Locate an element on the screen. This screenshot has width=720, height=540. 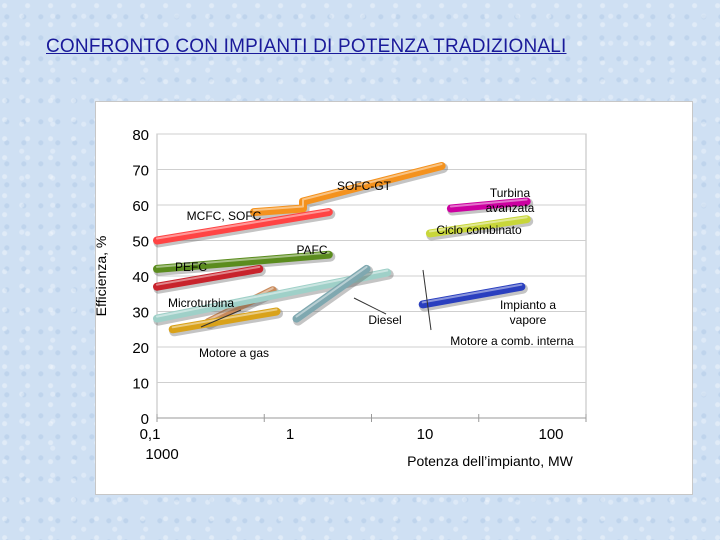
y-tick-label: 10 is located at coordinates (140, 384).